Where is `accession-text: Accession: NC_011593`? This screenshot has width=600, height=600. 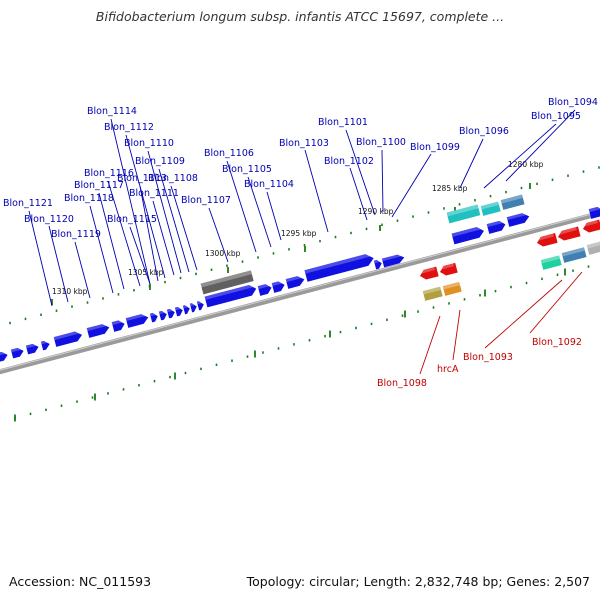
accession-text: Accession: NC_011593 is located at coordinates (80, 581).